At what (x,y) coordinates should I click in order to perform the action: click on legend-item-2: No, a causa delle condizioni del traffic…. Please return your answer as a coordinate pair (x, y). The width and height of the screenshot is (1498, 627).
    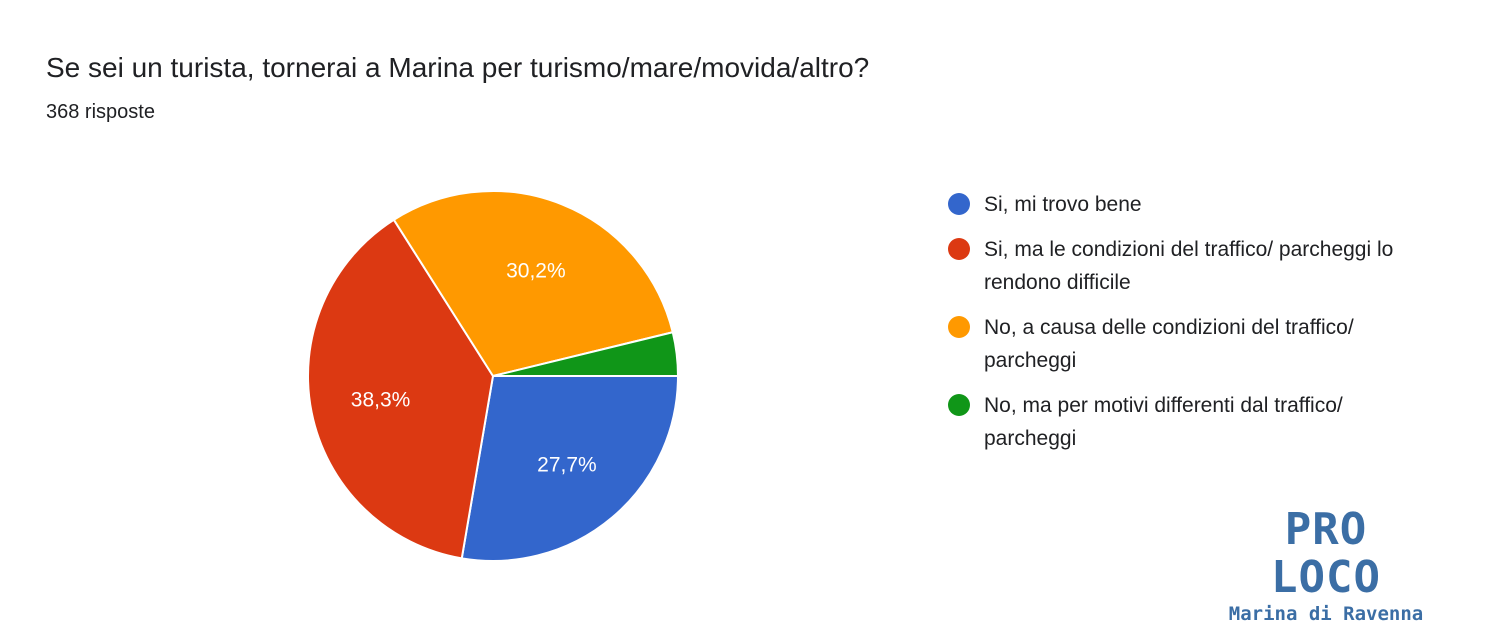
    Looking at the image, I should click on (1198, 344).